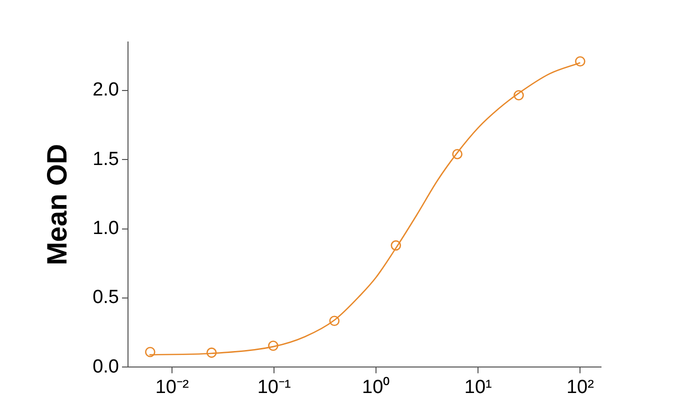  I want to click on x-tick-label: 10⁻¹, so click(274, 387).